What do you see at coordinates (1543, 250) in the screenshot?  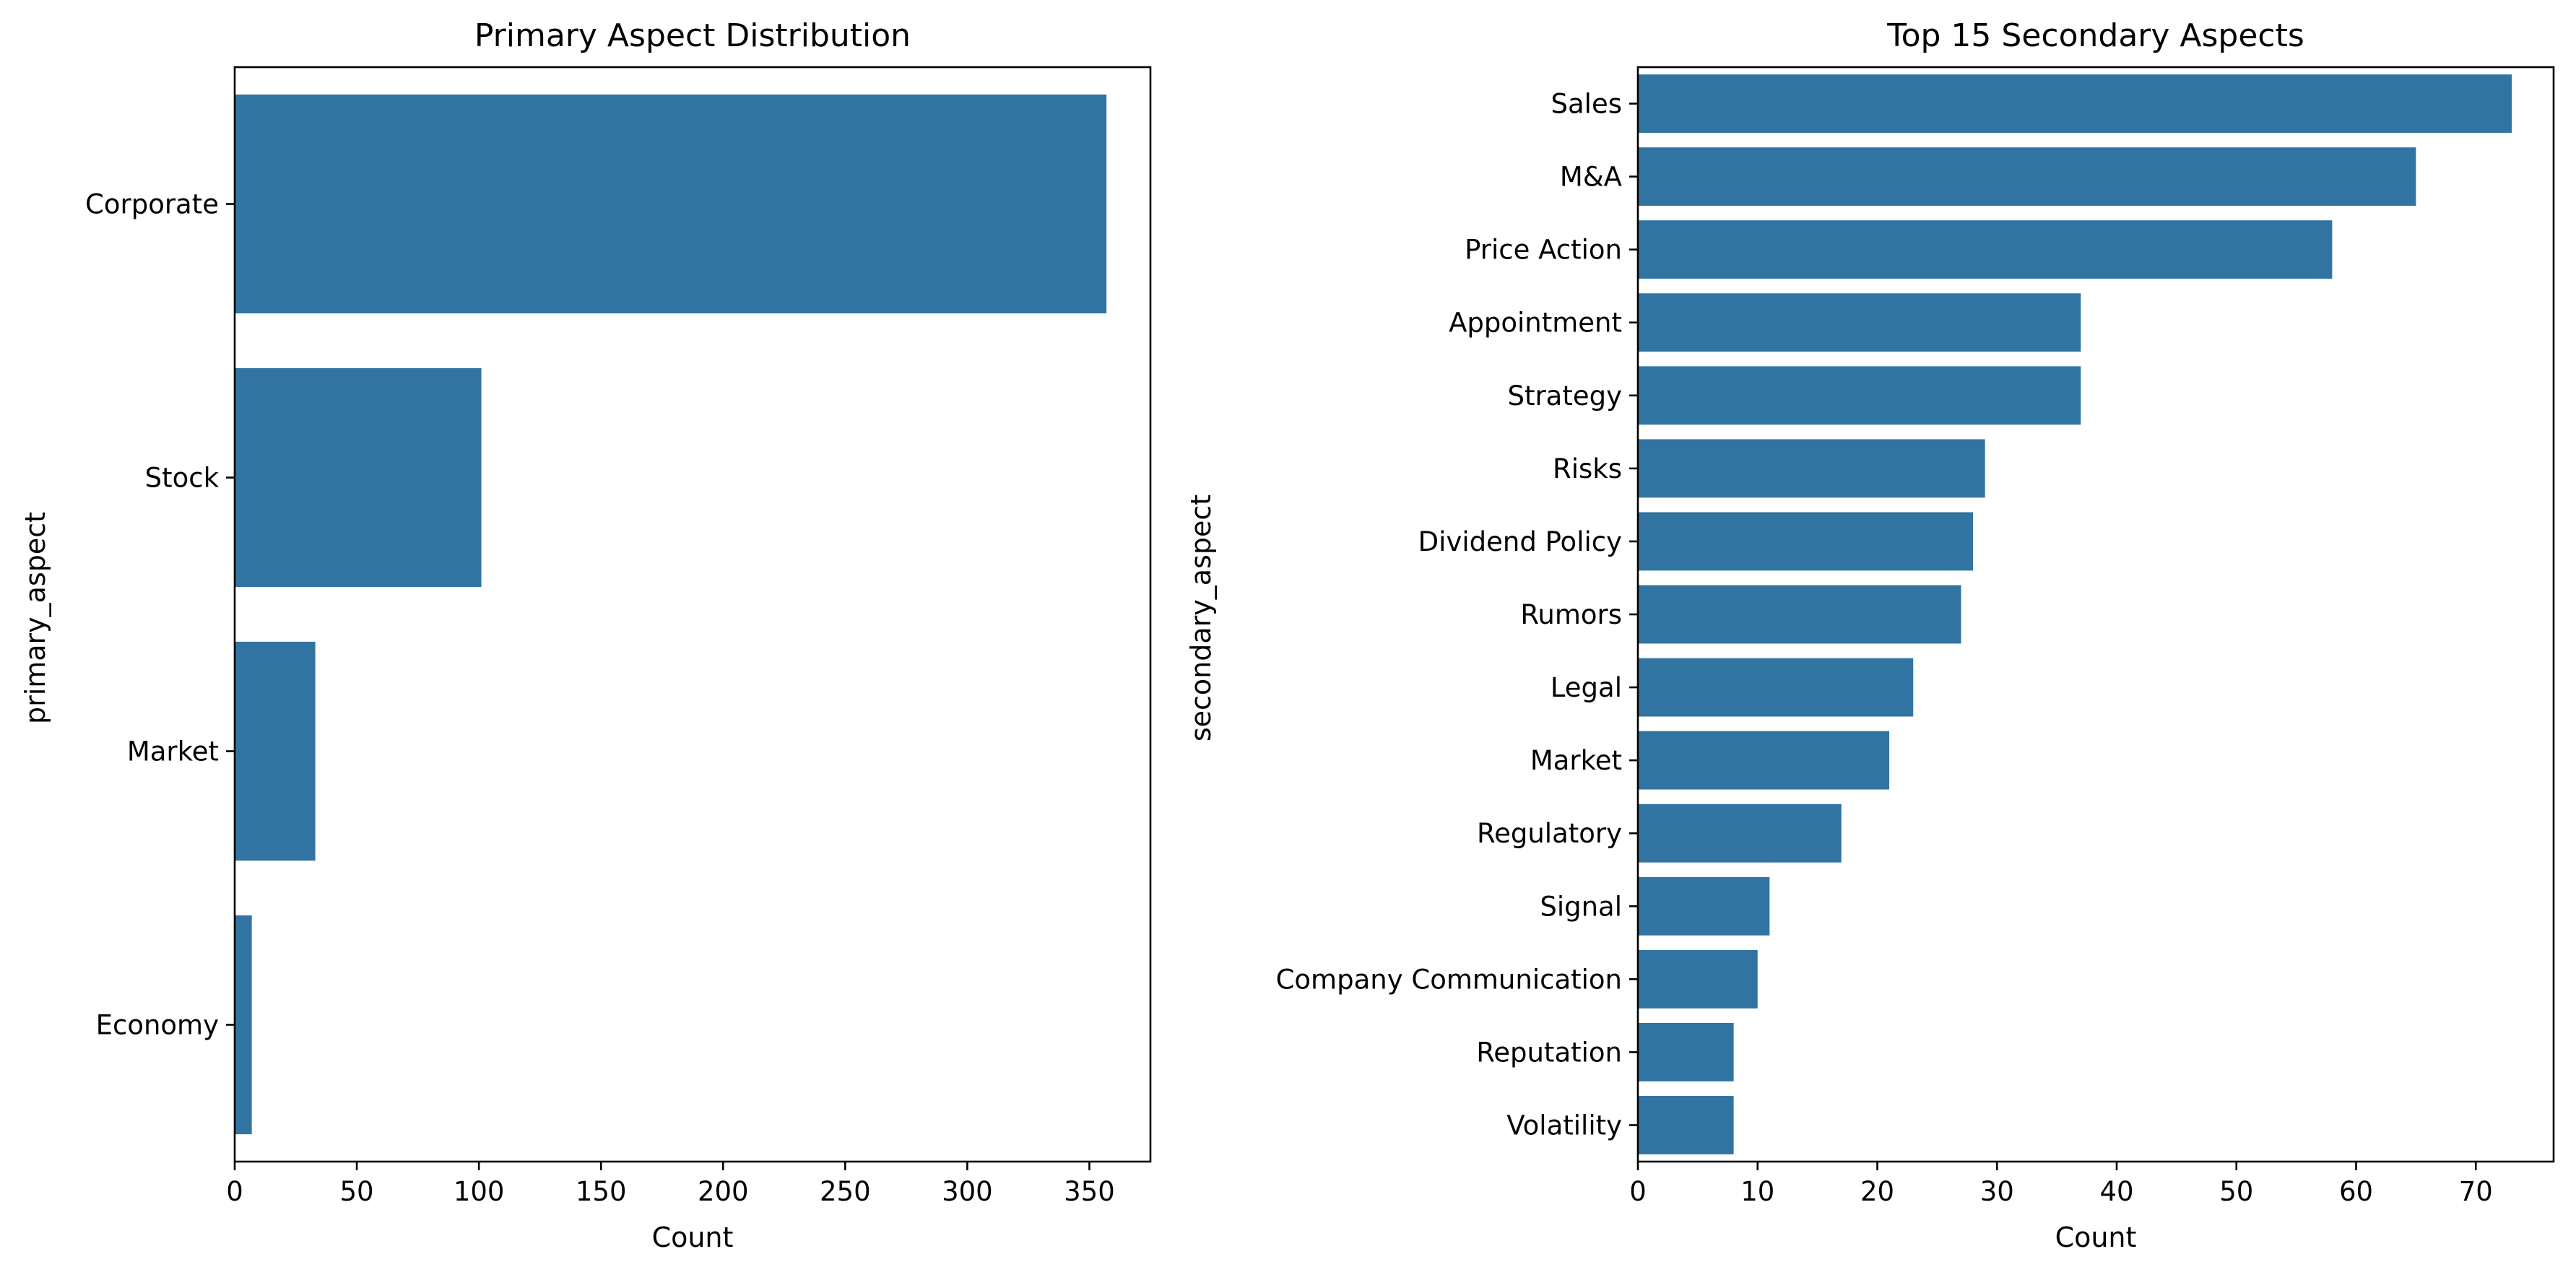 I see `y-tick-label: Price Action` at bounding box center [1543, 250].